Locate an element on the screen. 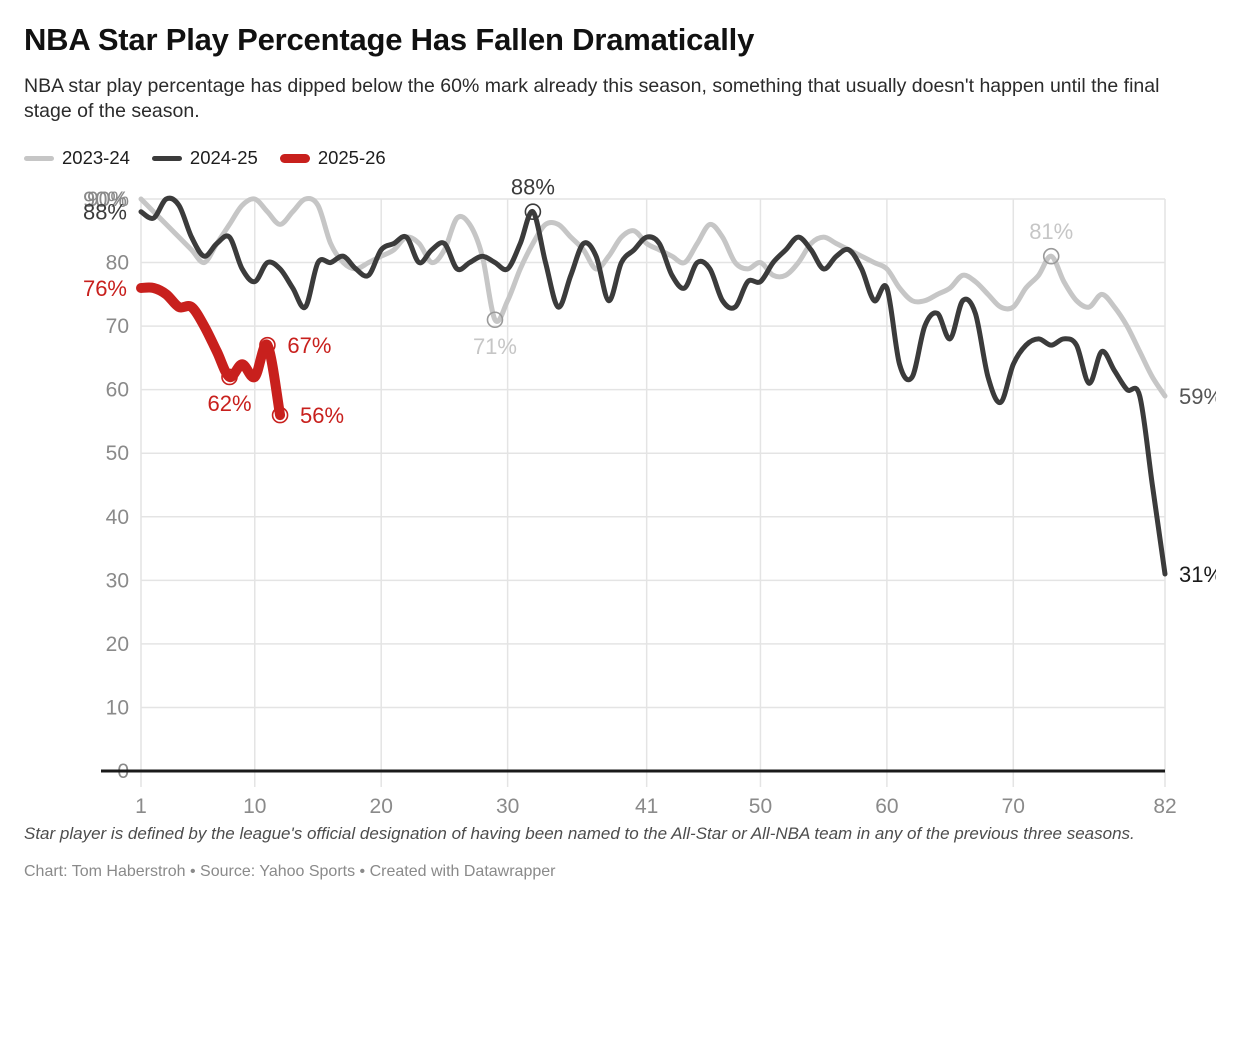  x-axis-tick-label: 41 is located at coordinates (646, 806).